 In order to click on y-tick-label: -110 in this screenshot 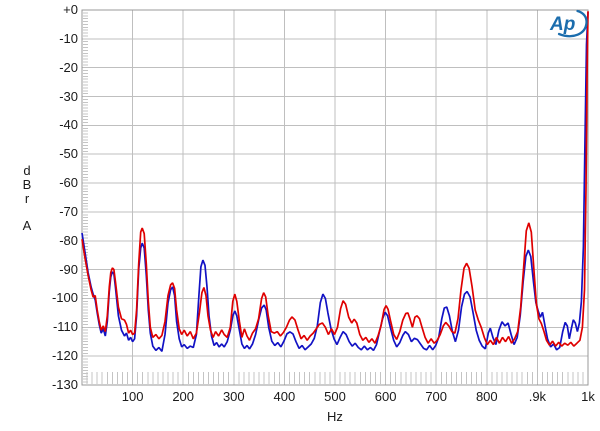, I will do `click(65, 327)`.